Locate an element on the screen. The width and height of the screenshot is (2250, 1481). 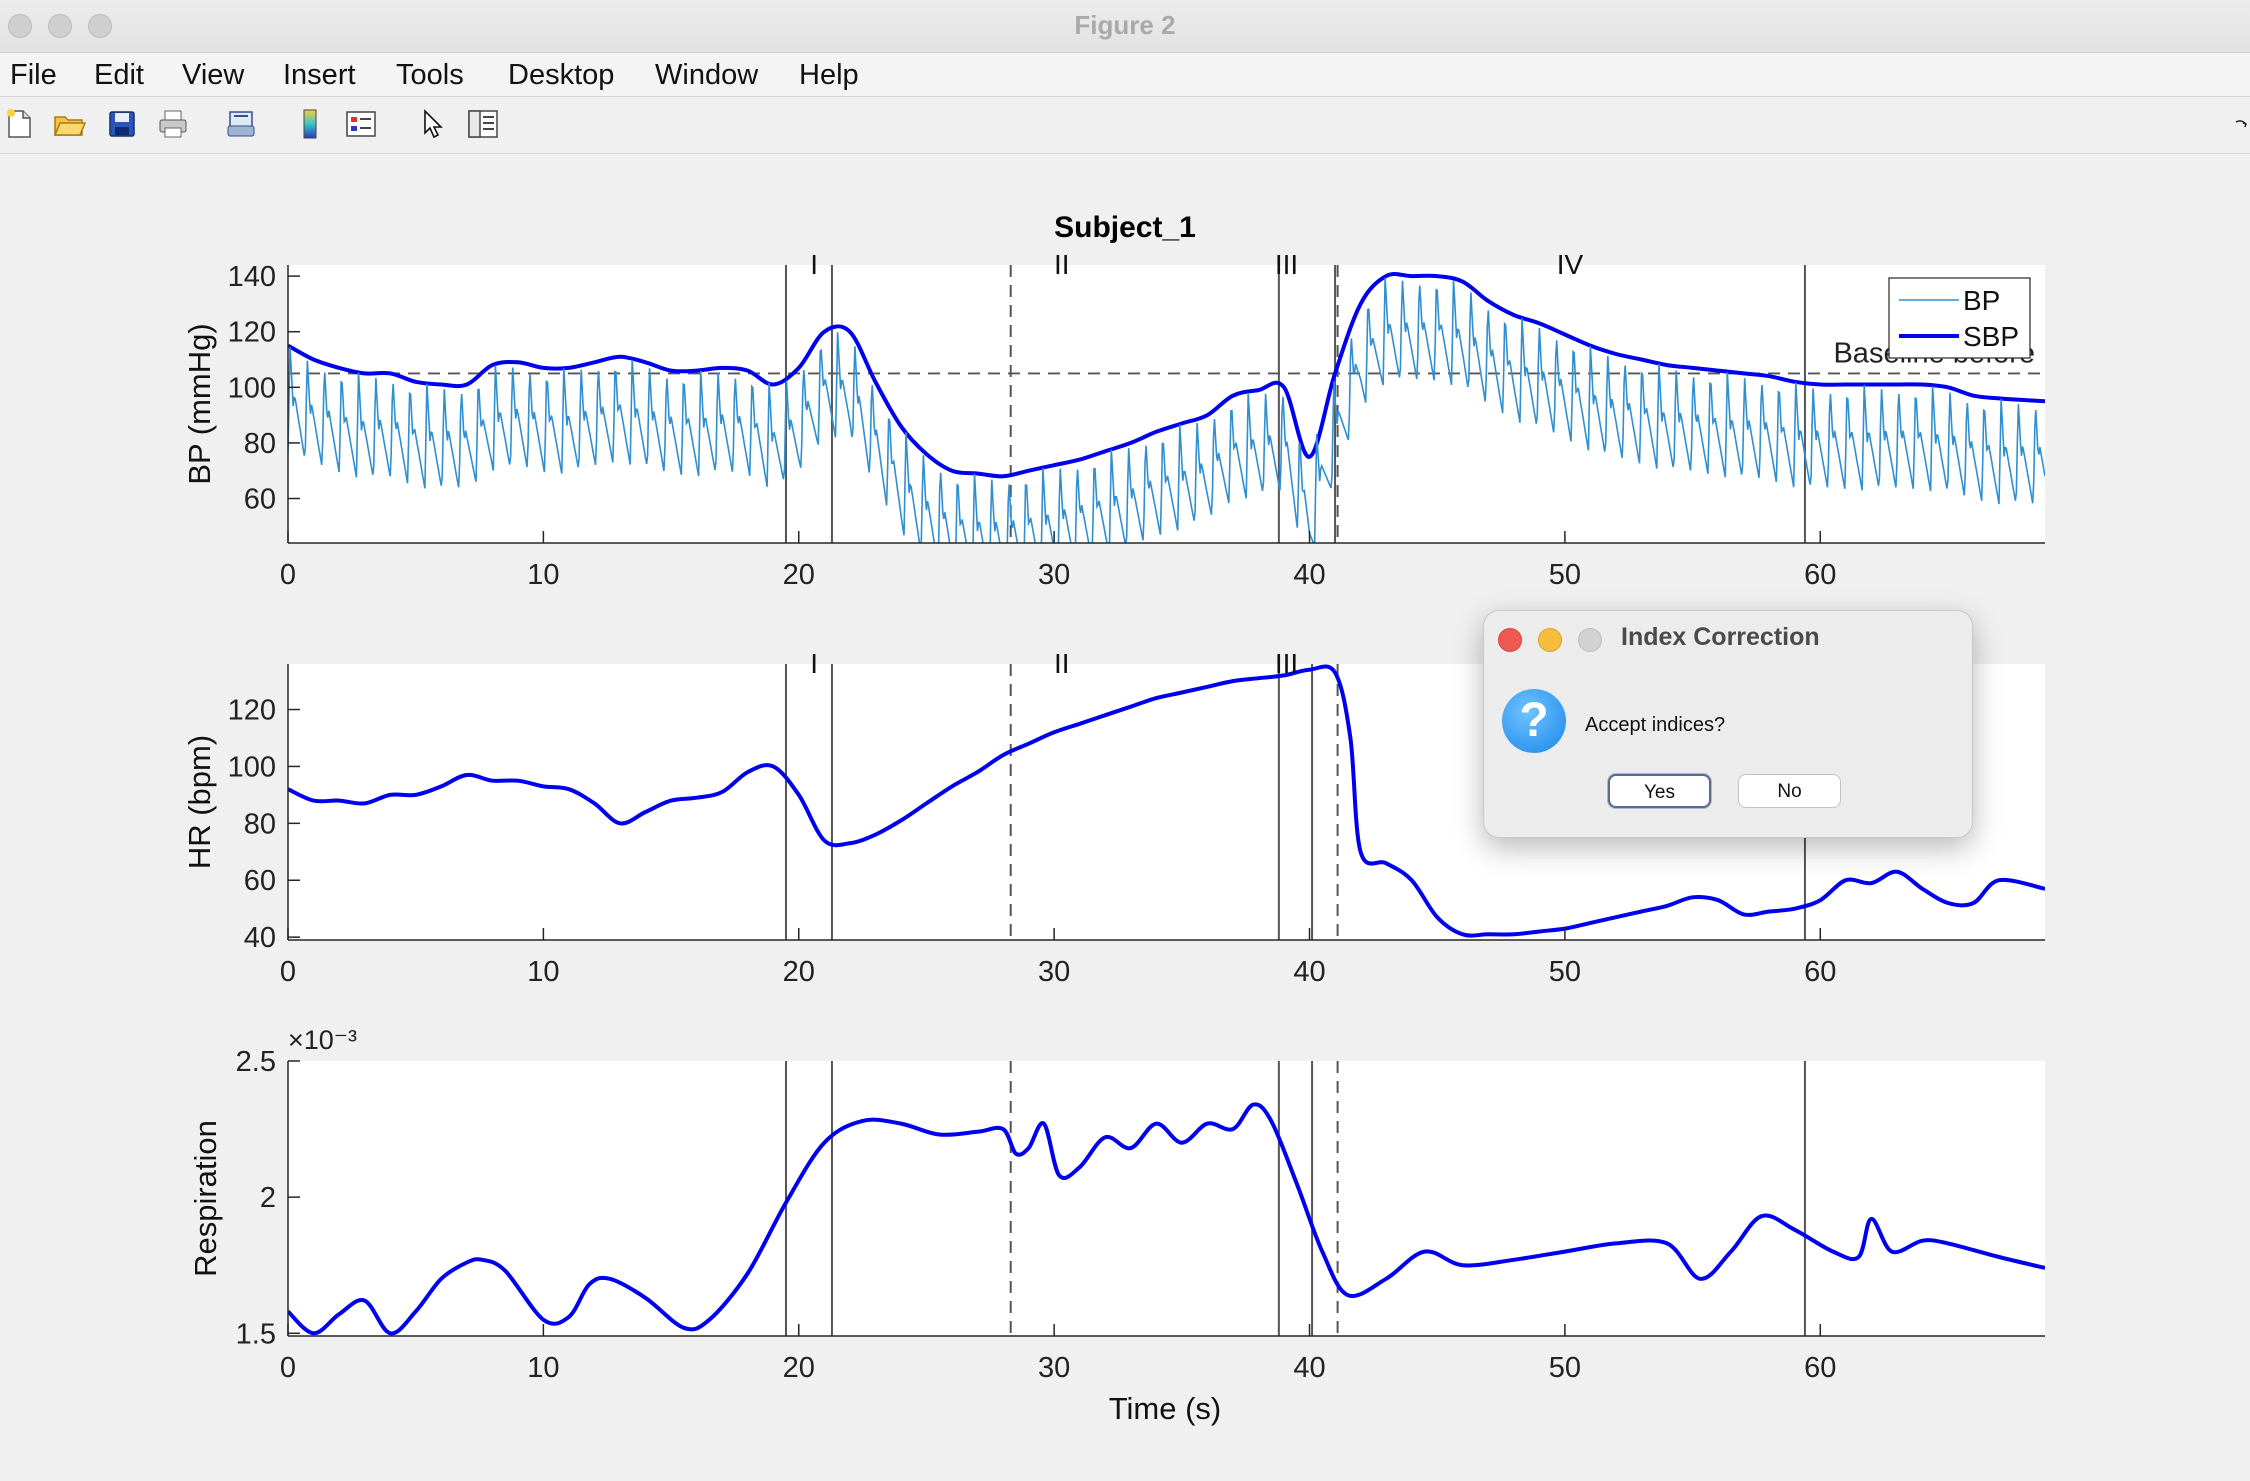
legend-label: SBP is located at coordinates (1991, 336).